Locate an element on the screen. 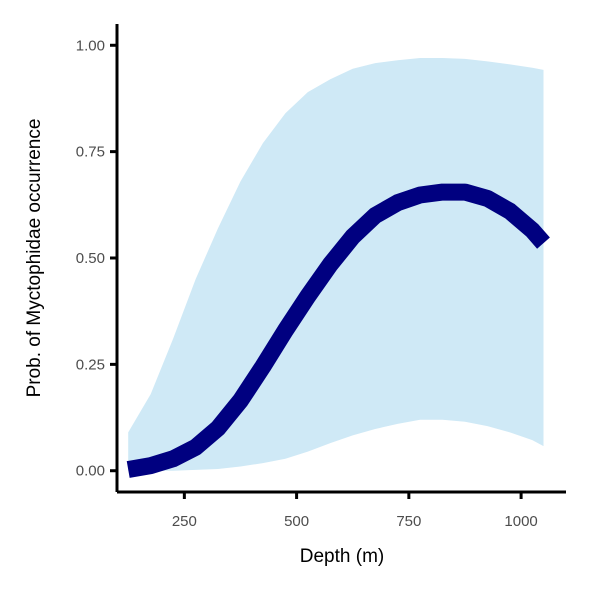 This screenshot has width=590, height=590. y-tick-label: 0.25 is located at coordinates (90, 364).